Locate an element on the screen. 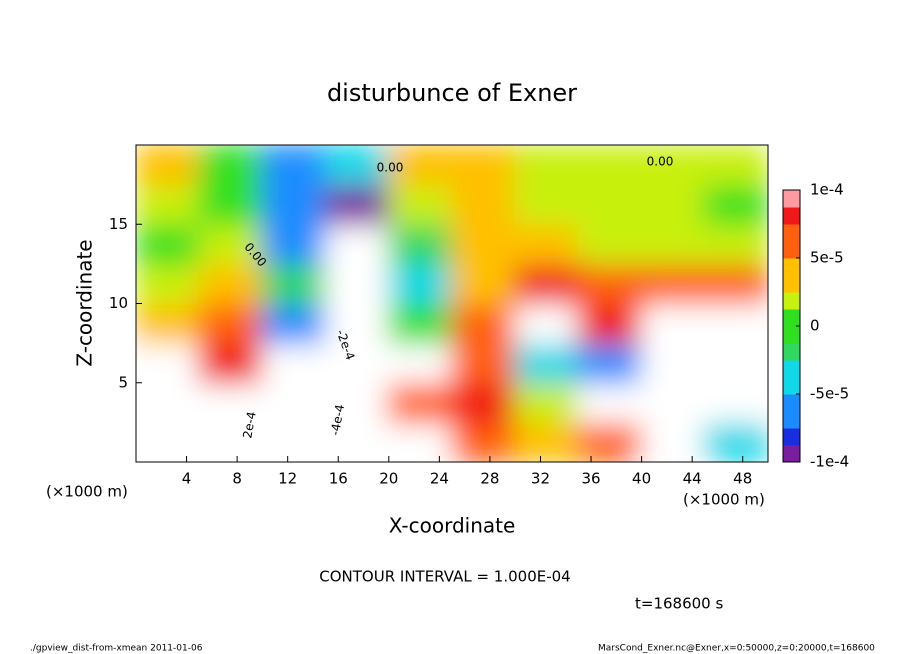 The width and height of the screenshot is (904, 654). colorbar-tick-label: -5e-5 is located at coordinates (829, 394).